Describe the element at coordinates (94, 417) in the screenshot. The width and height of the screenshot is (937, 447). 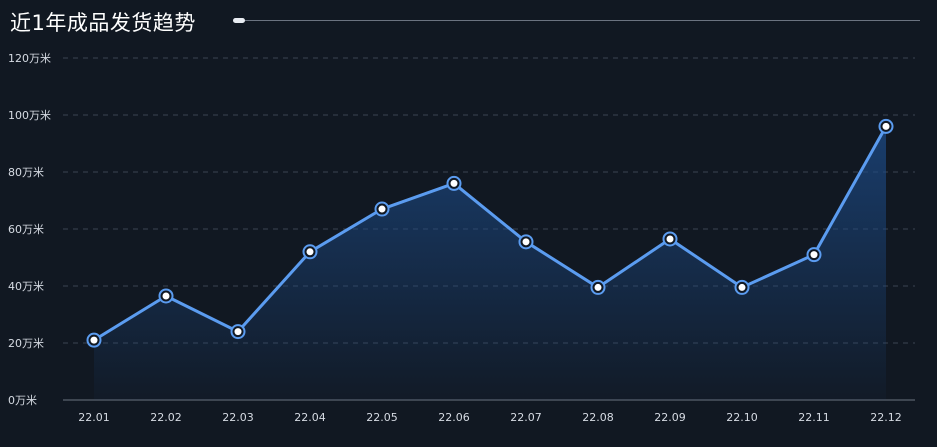
I see `x-tick-label: 22.01` at that location.